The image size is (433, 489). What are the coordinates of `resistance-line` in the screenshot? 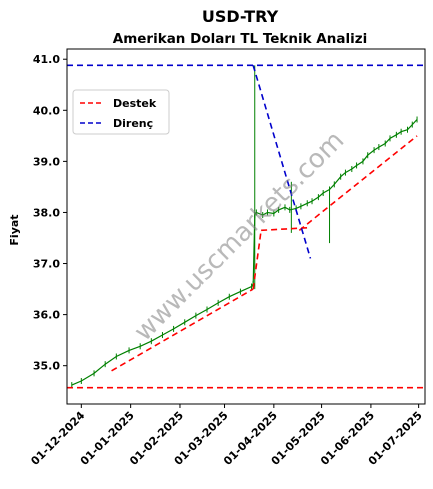 It's located at (282, 162).